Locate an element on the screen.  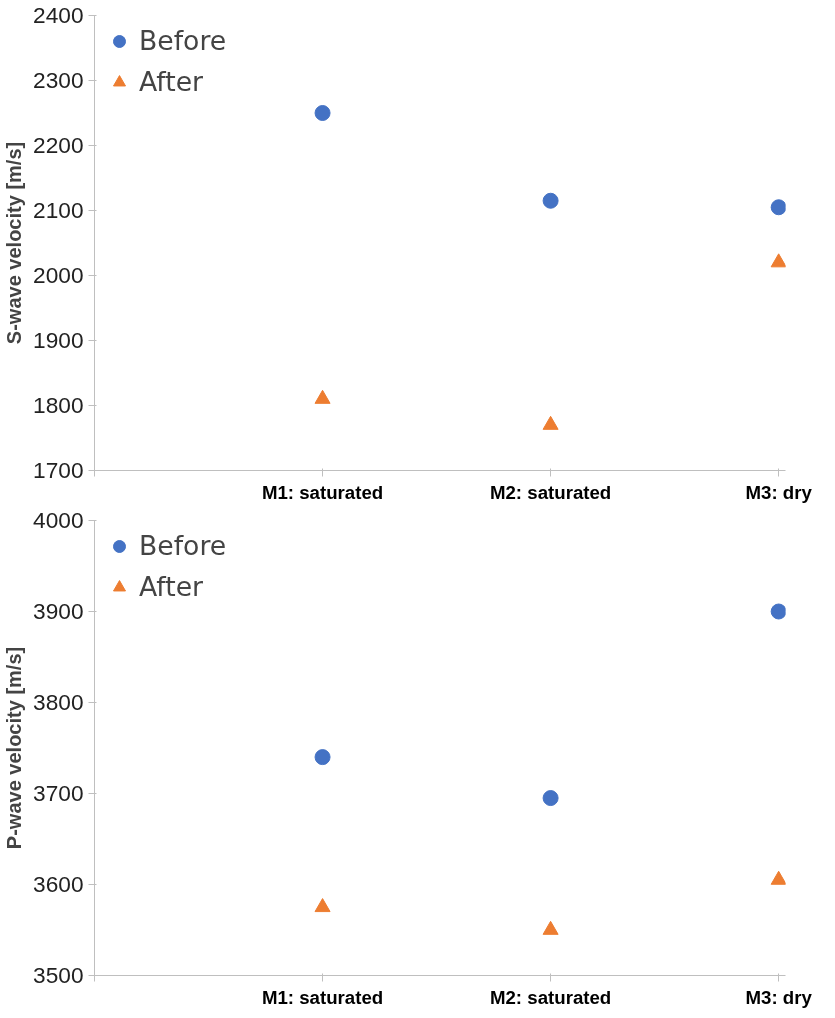
y-axis-title: P-wave velocity [m/s] is located at coordinates (14, 748).